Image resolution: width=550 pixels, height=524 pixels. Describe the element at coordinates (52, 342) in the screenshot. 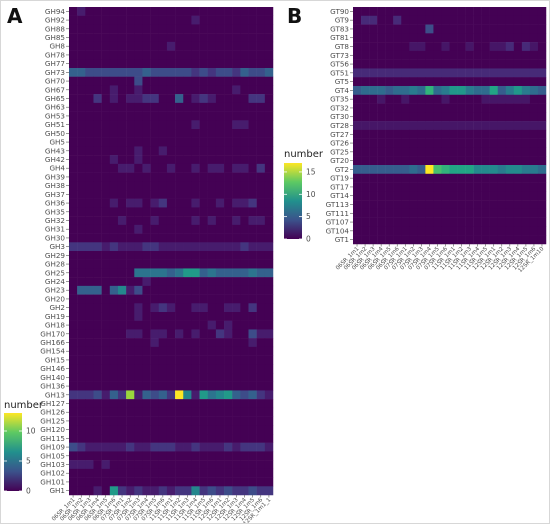

I see `y-tick-label-a: GH166` at that location.